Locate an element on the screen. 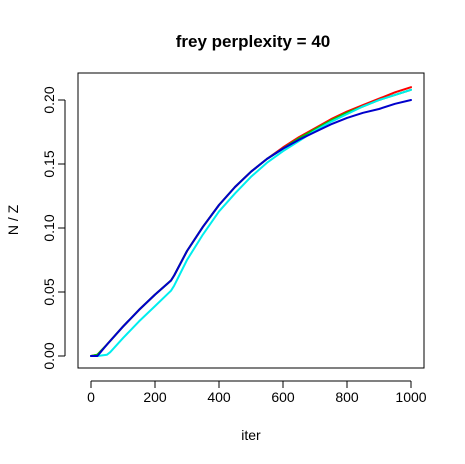  y-axis-label: N / Z is located at coordinates (13, 219).